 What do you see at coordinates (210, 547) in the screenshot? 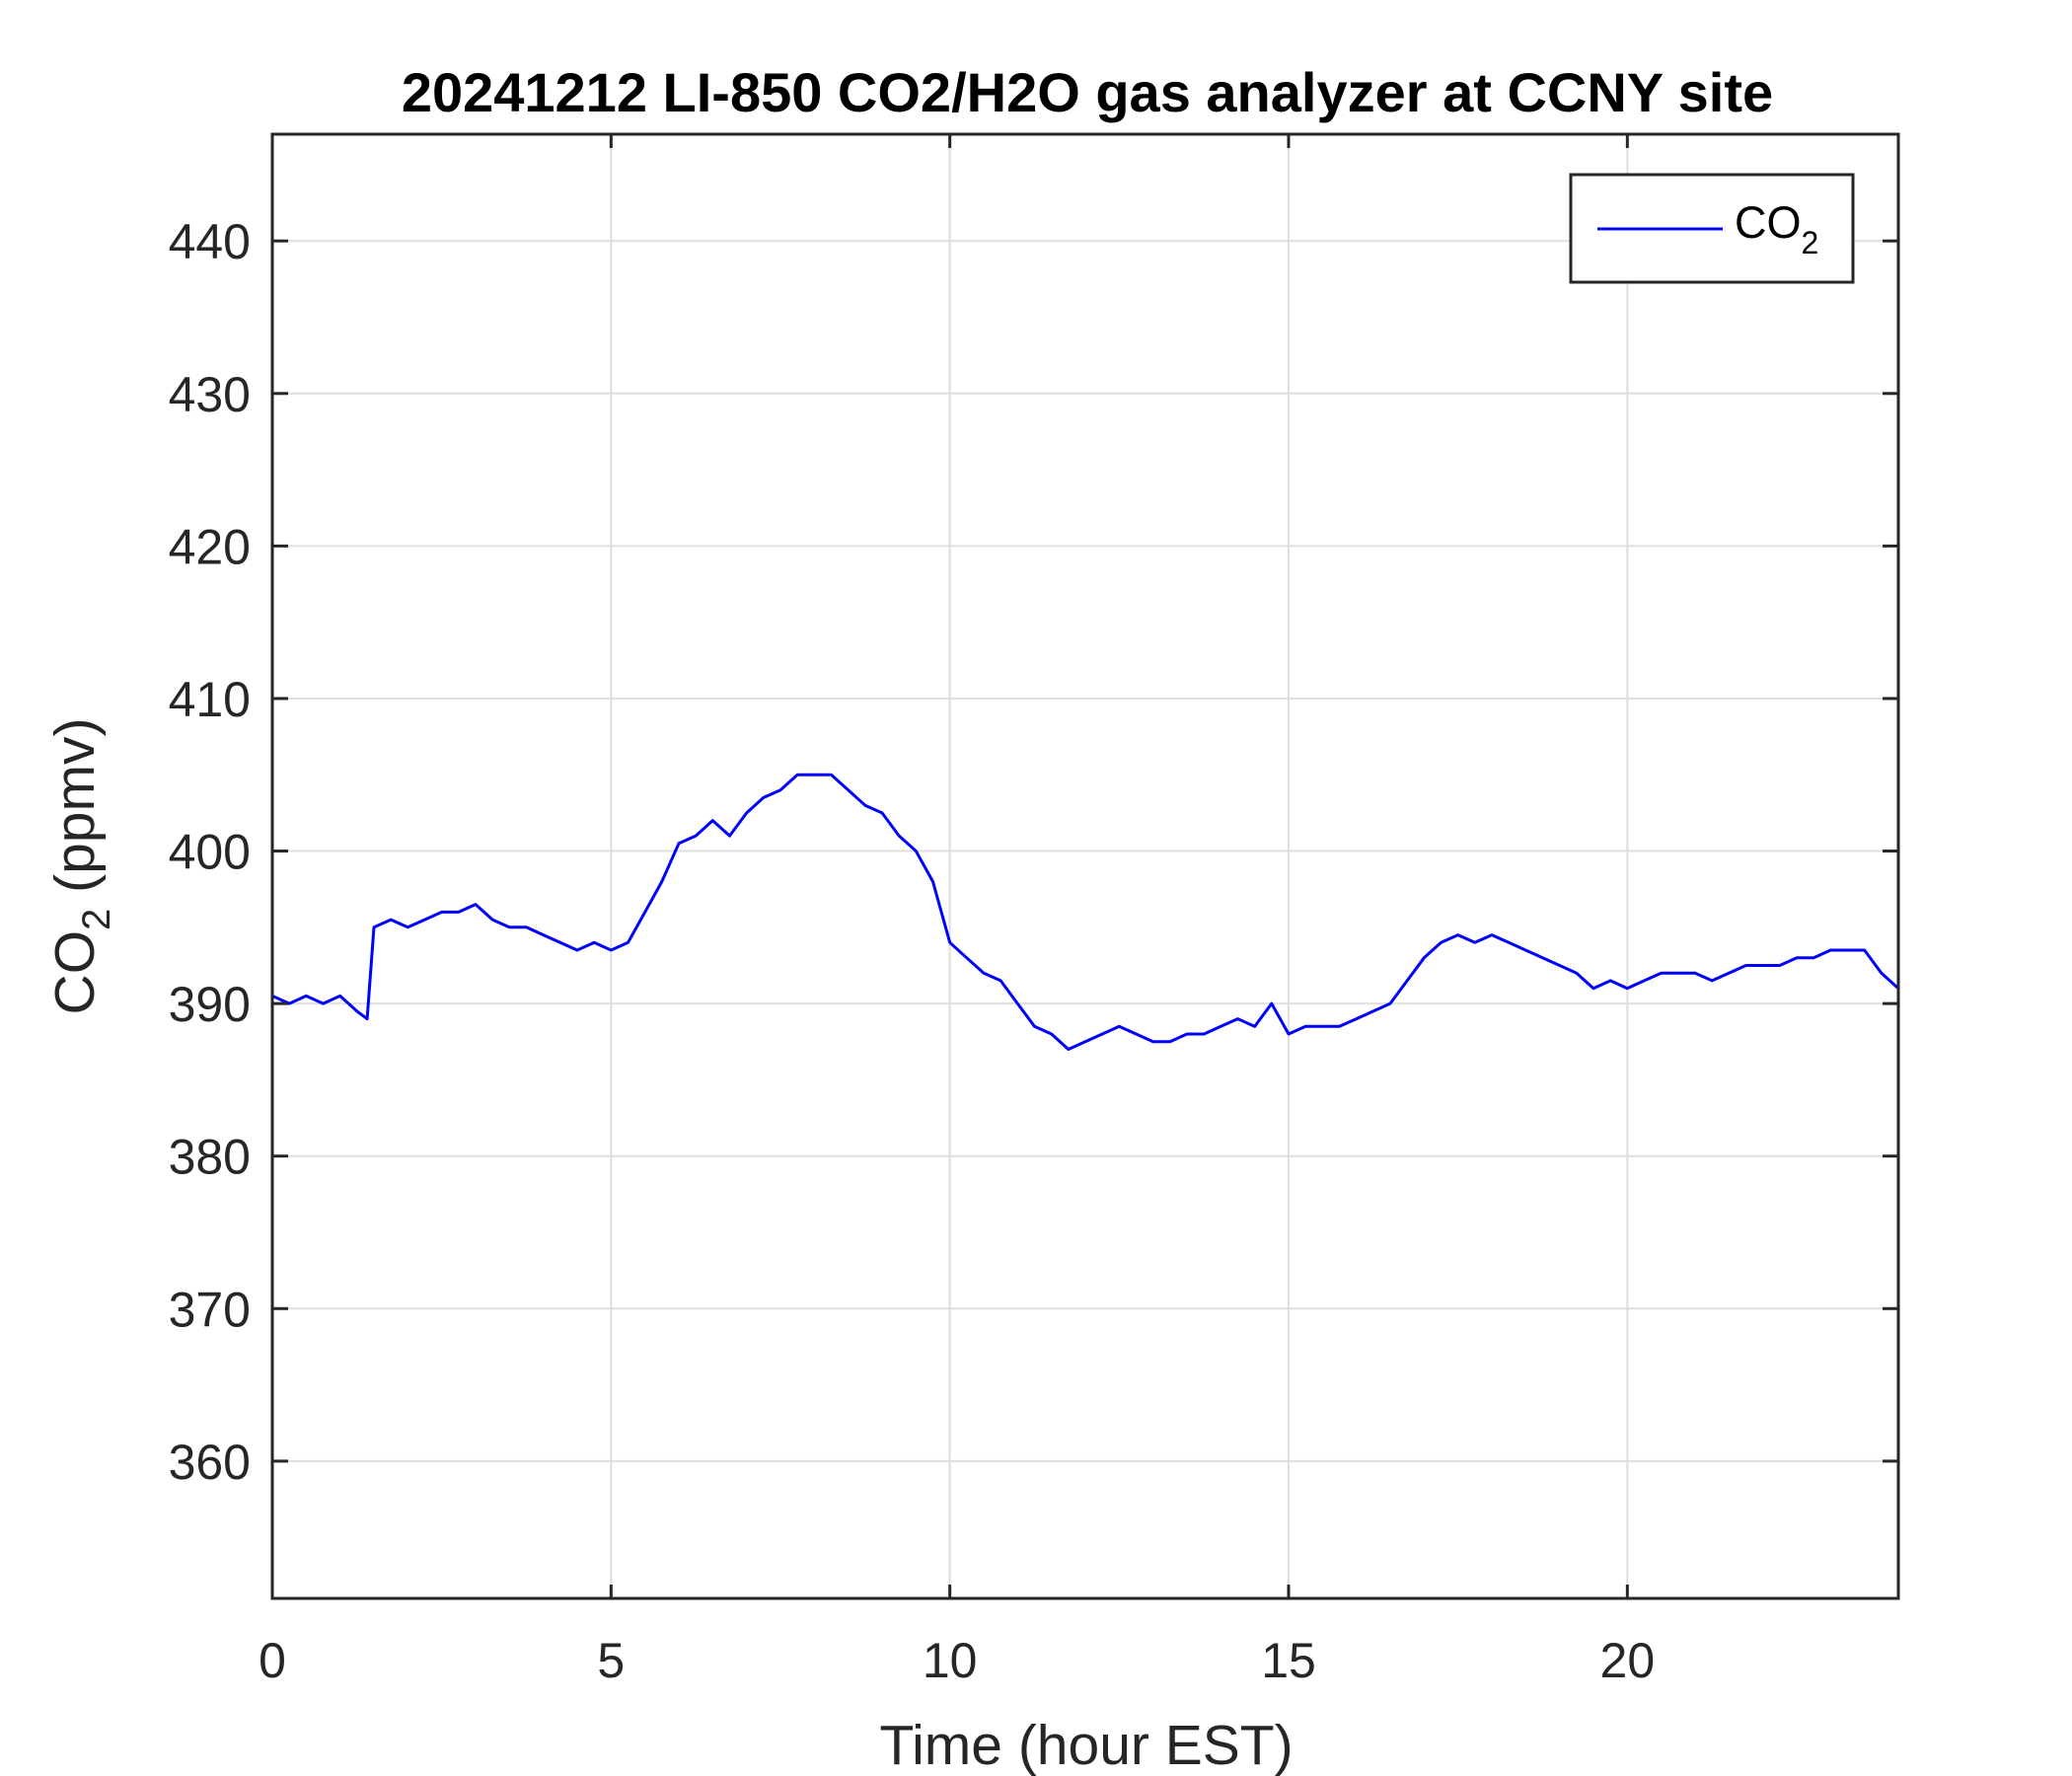
I see `y-tick-label: 420` at bounding box center [210, 547].